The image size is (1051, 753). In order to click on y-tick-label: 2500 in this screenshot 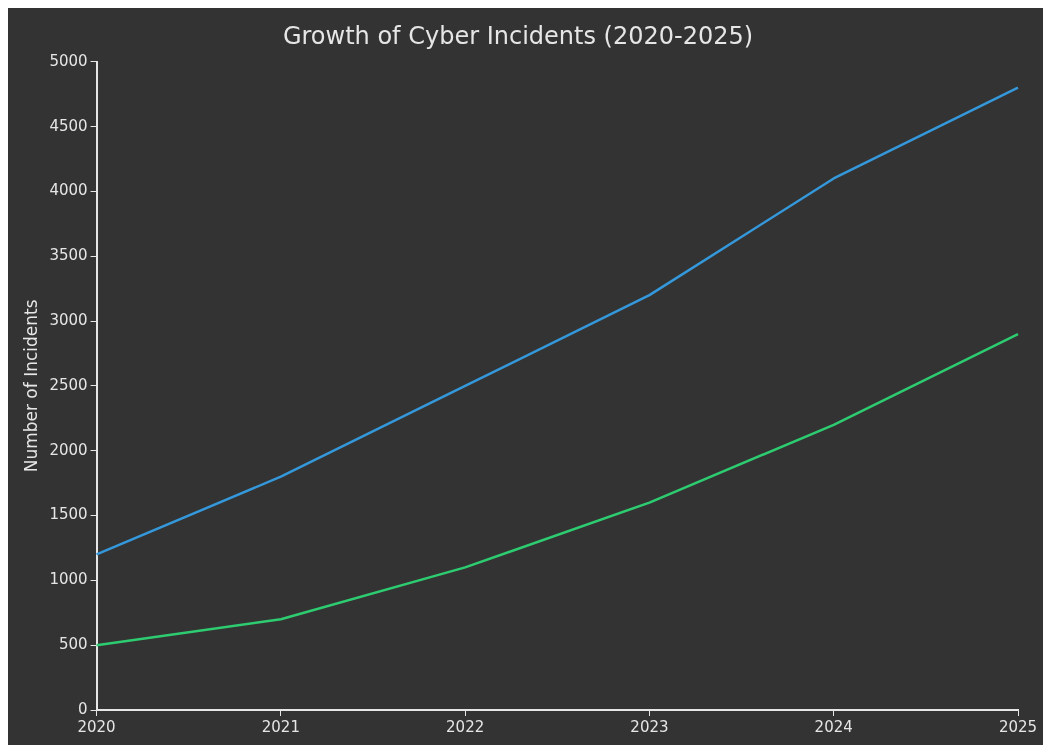, I will do `click(68, 384)`.